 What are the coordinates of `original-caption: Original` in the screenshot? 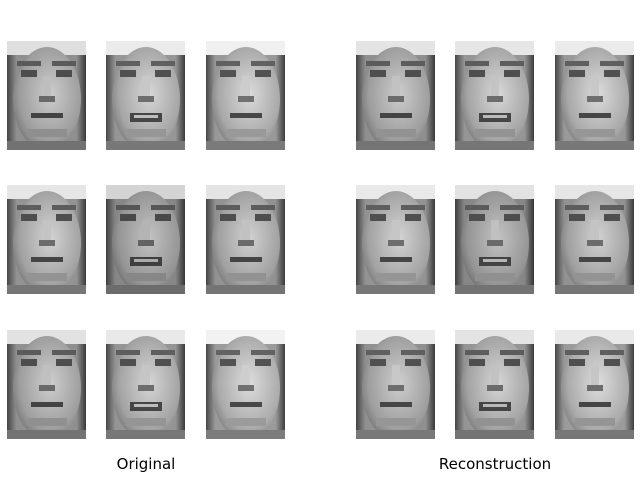 It's located at (146, 464).